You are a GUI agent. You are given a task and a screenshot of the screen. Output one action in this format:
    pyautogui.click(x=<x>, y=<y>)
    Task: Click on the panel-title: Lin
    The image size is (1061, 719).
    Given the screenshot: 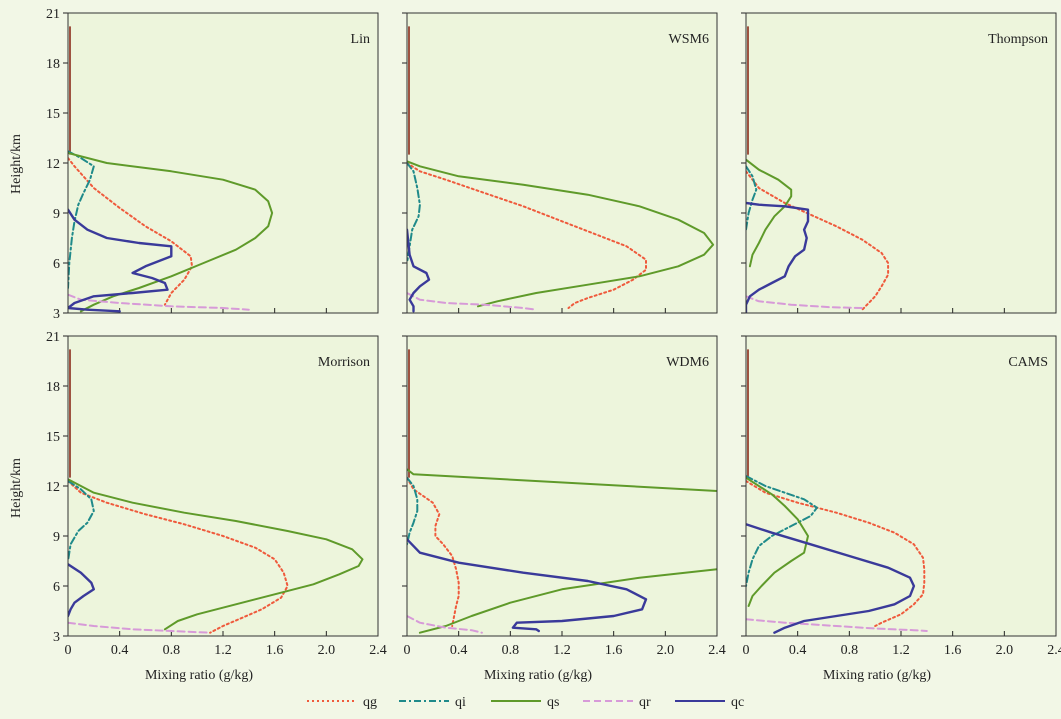 What is the action you would take?
    pyautogui.click(x=360, y=39)
    